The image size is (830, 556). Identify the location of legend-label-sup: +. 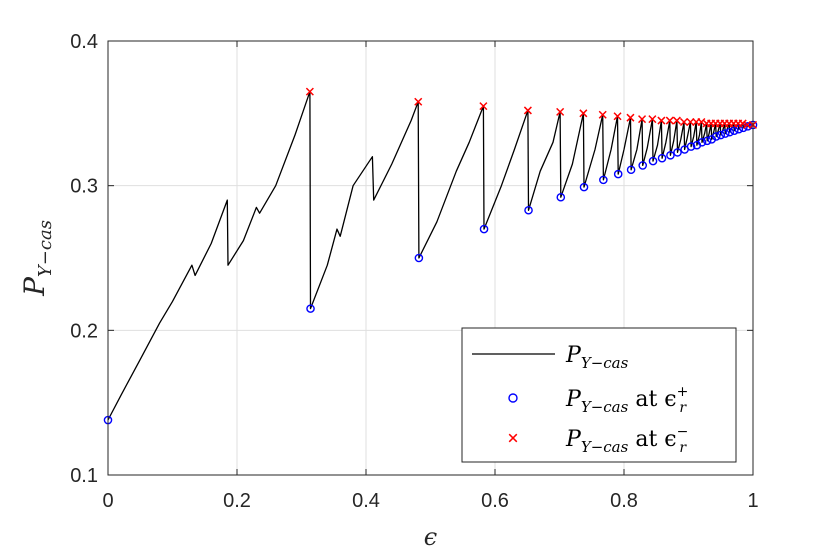
(683, 392).